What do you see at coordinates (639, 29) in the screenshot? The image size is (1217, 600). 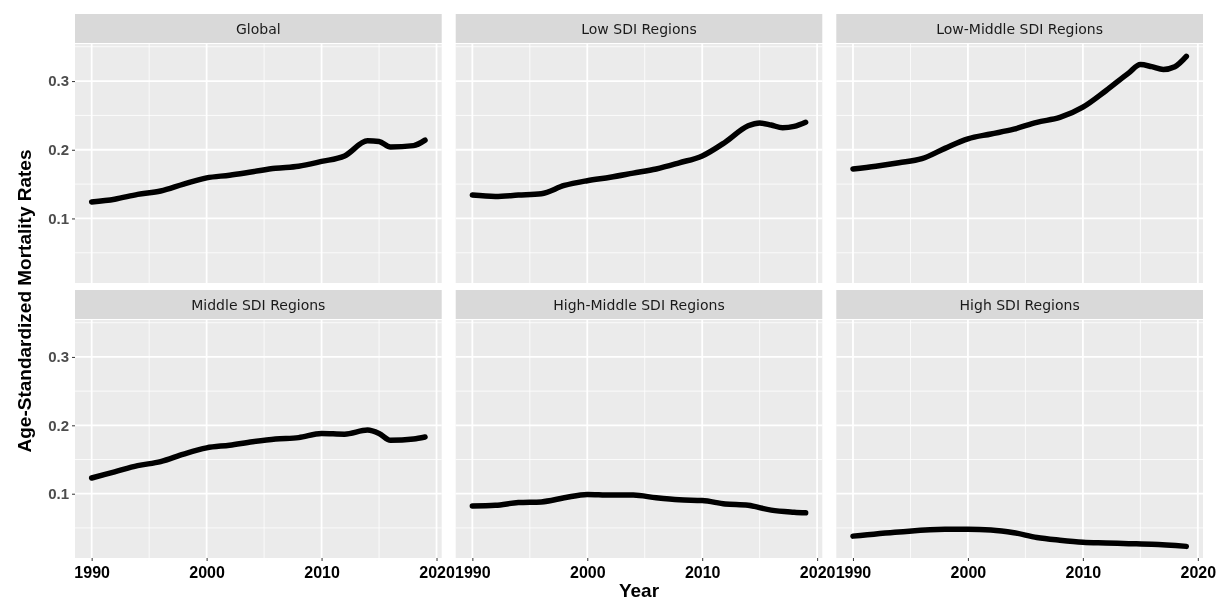 I see `chart-title: Low SDI Regions` at bounding box center [639, 29].